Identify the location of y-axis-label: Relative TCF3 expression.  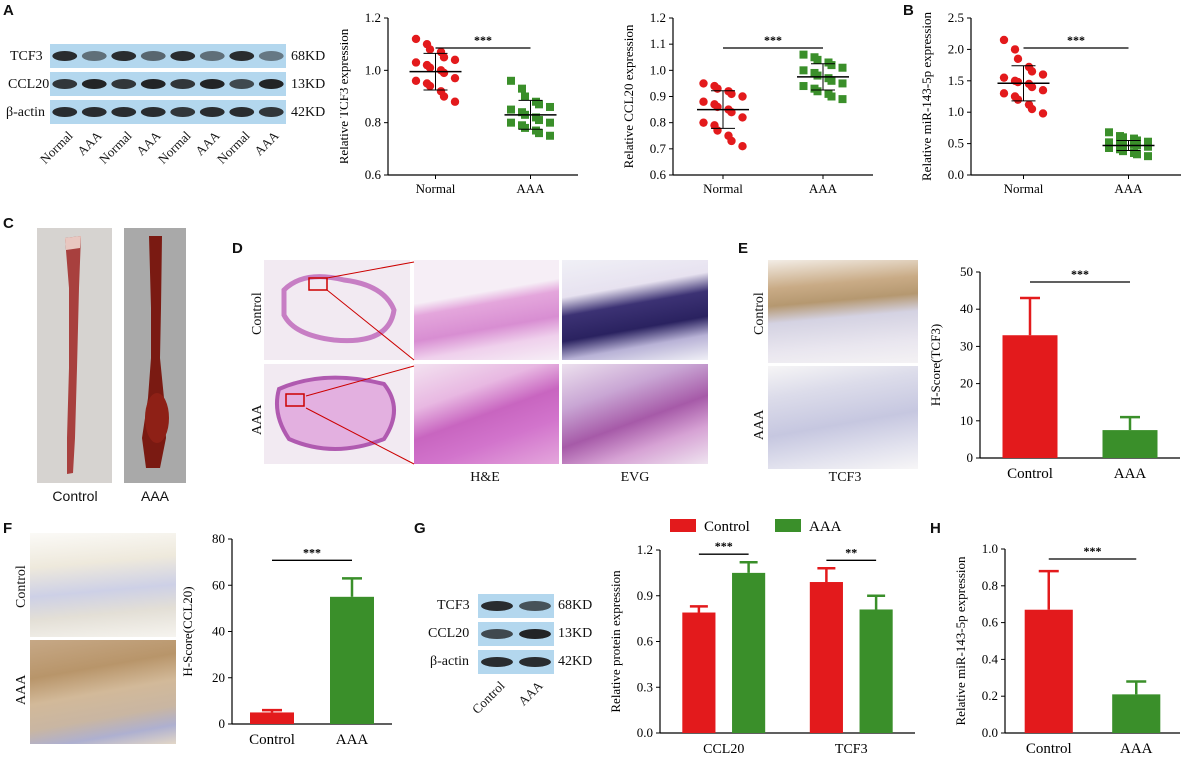
(345, 96).